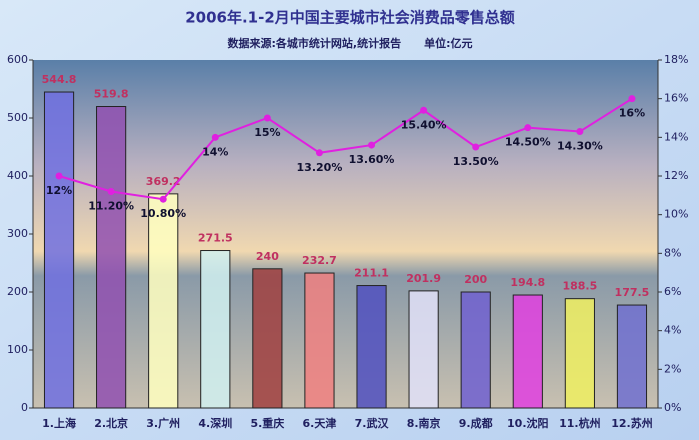 The width and height of the screenshot is (699, 440). Describe the element at coordinates (476, 161) in the screenshot. I see `line-value-label: 13.50%` at that location.